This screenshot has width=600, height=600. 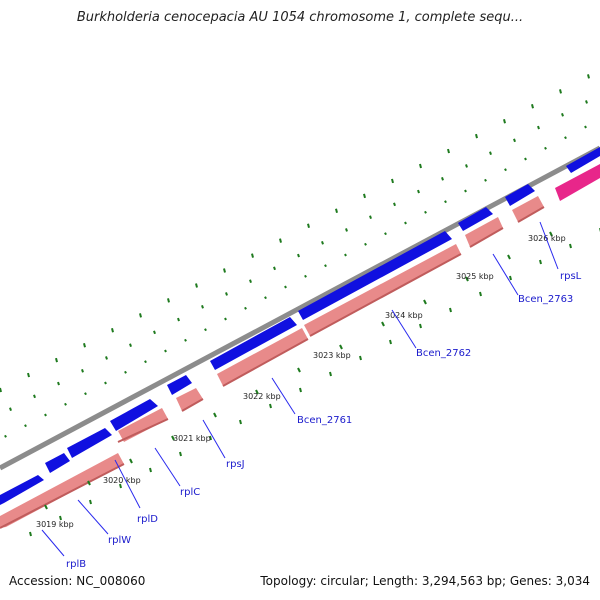 I want to click on tick-label: 3024 kbp, so click(x=404, y=315).